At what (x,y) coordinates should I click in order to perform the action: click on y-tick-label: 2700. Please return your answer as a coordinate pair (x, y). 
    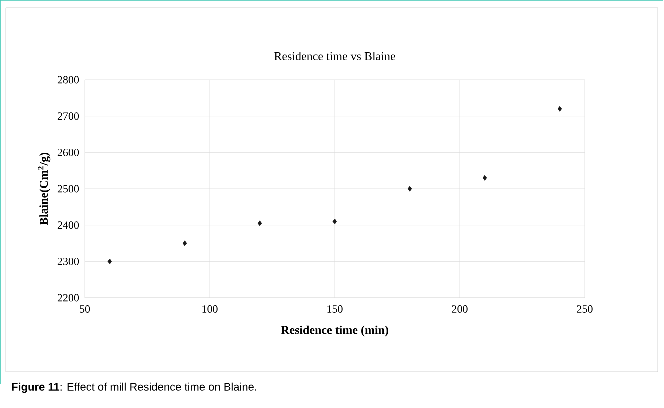
    Looking at the image, I should click on (69, 116).